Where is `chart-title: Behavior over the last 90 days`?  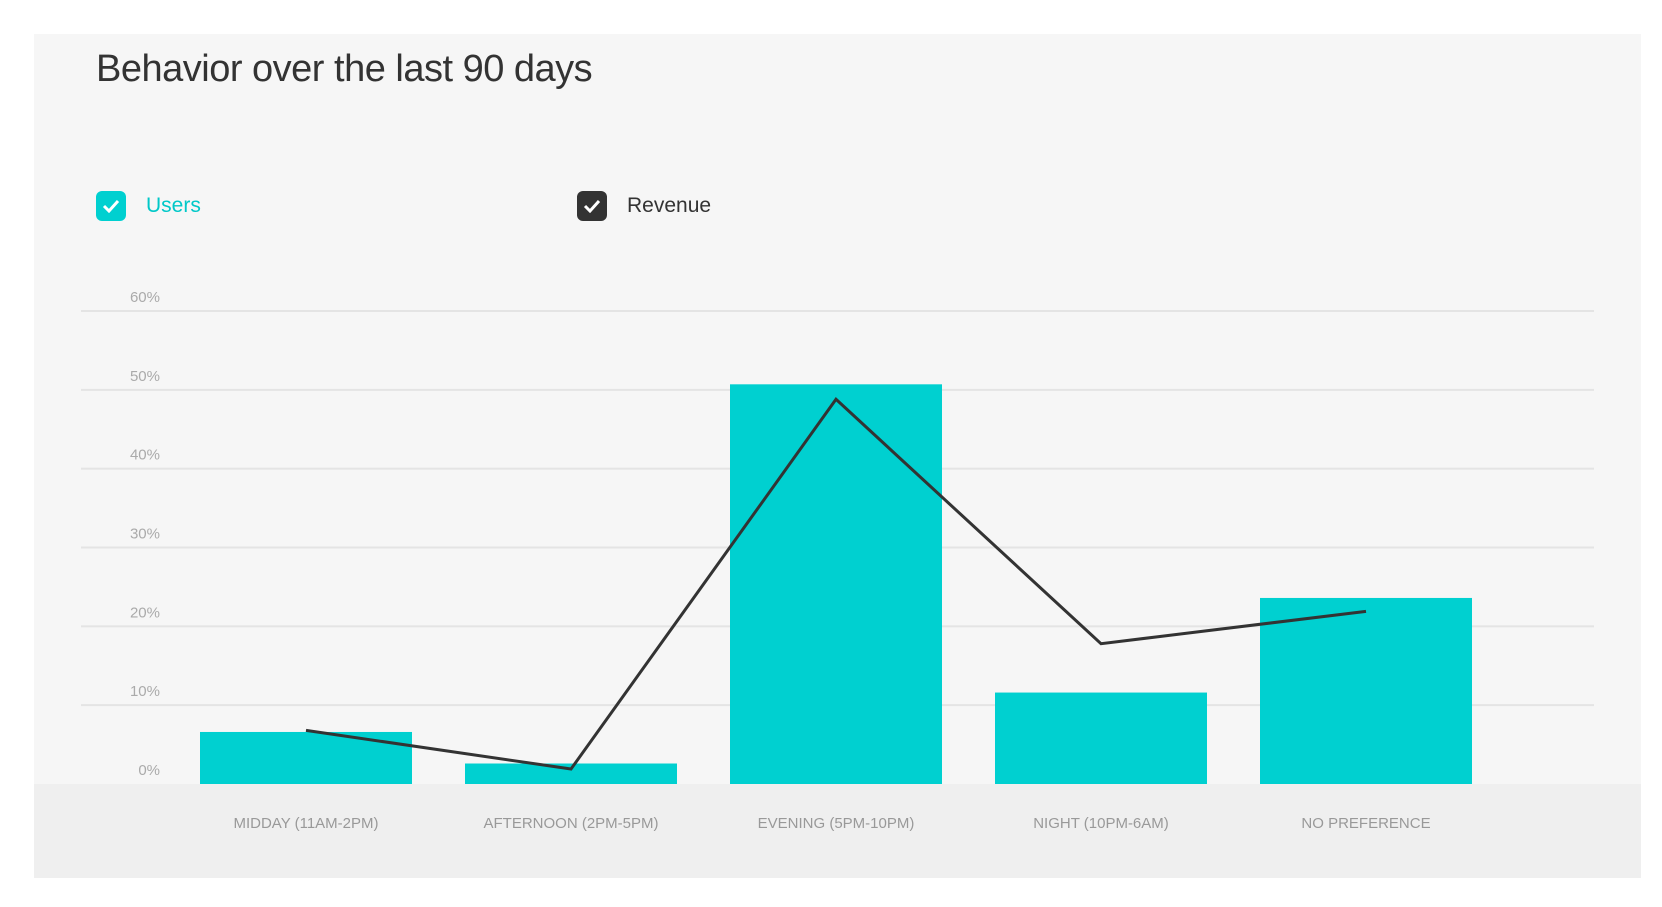
chart-title: Behavior over the last 90 days is located at coordinates (344, 69).